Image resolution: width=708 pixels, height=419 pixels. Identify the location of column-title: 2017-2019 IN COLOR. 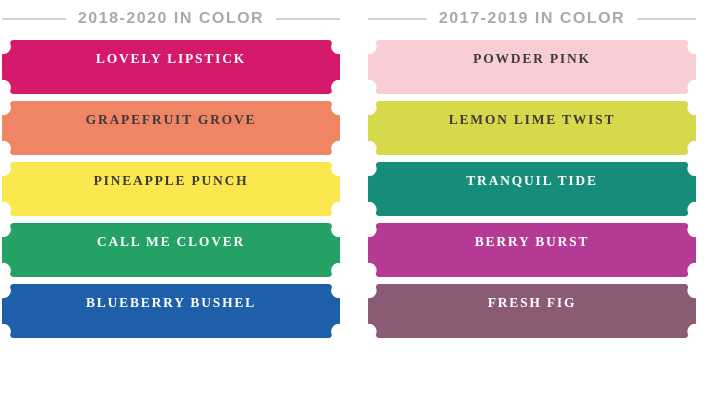
(532, 18).